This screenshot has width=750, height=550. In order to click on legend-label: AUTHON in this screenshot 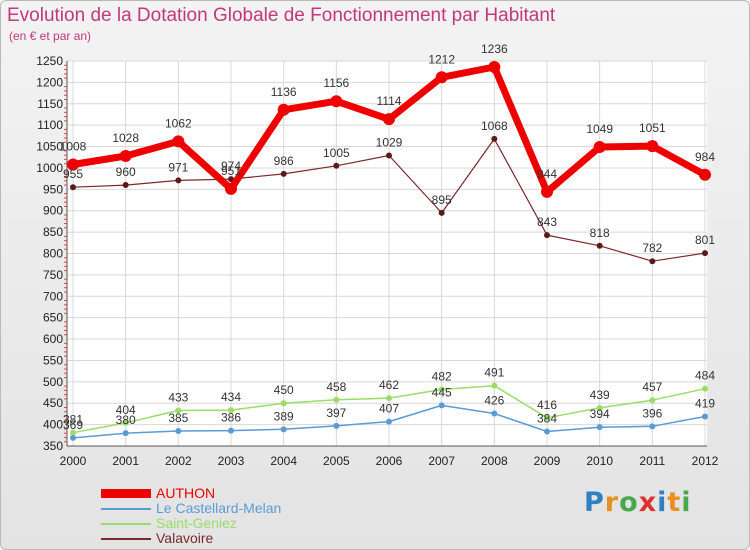, I will do `click(186, 493)`.